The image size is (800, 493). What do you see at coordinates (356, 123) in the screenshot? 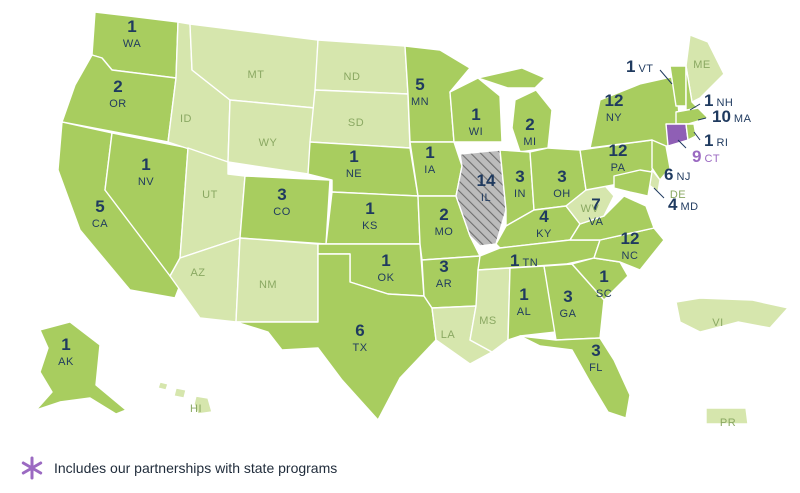
I see `abbr-SD: SD` at bounding box center [356, 123].